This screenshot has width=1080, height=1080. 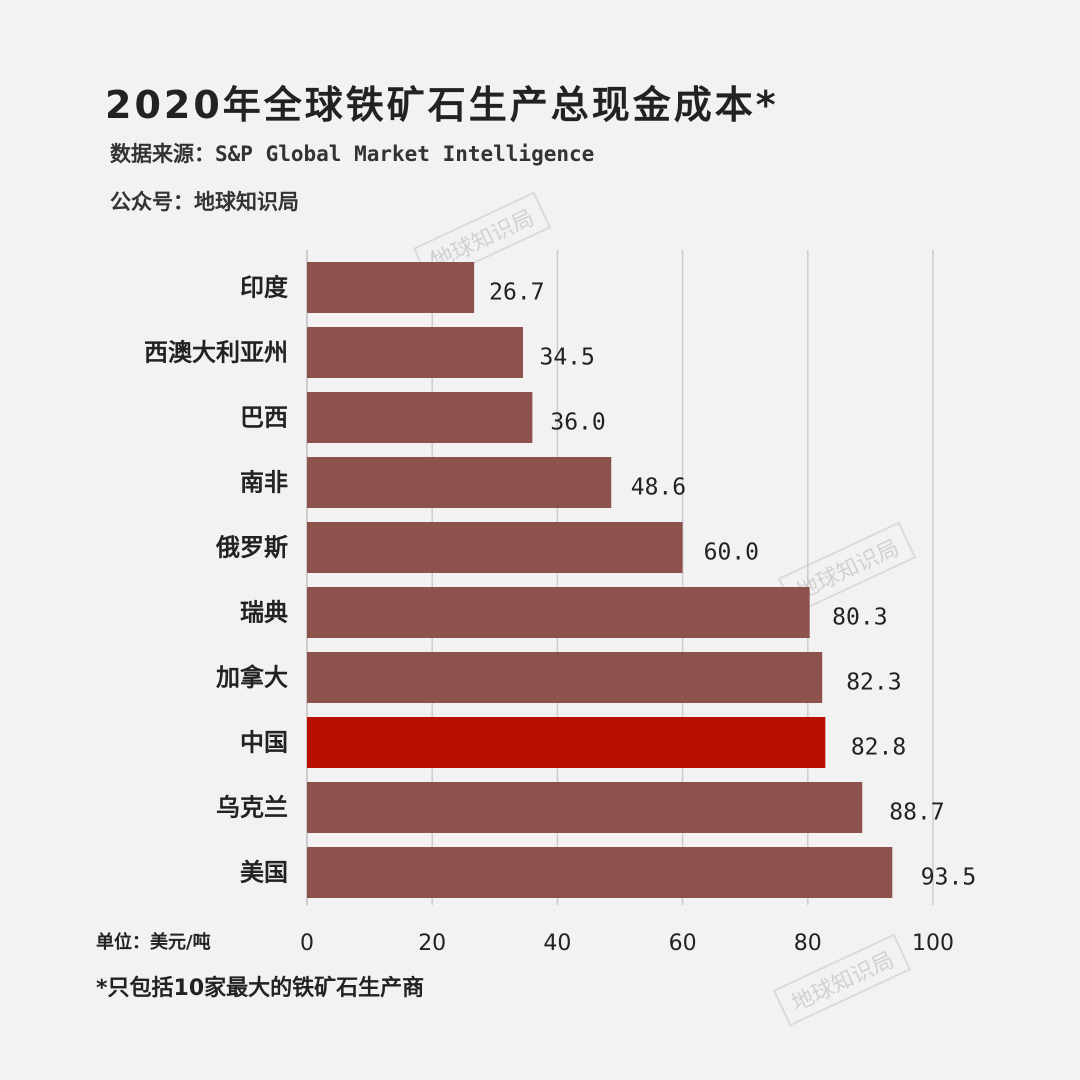 What do you see at coordinates (683, 943) in the screenshot?
I see `x-tick-label: 60` at bounding box center [683, 943].